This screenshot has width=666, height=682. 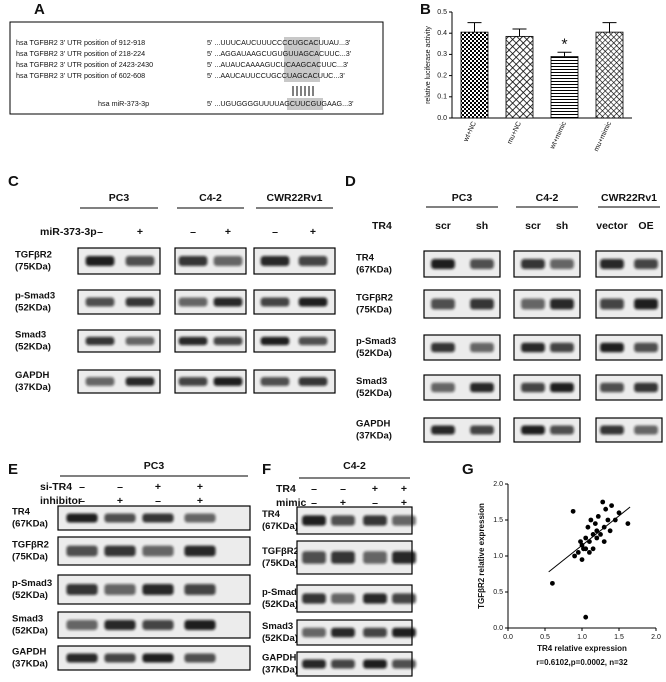 What do you see at coordinates (442, 97) in the screenshot?
I see `y-tick-label: 0.1` at bounding box center [442, 97].